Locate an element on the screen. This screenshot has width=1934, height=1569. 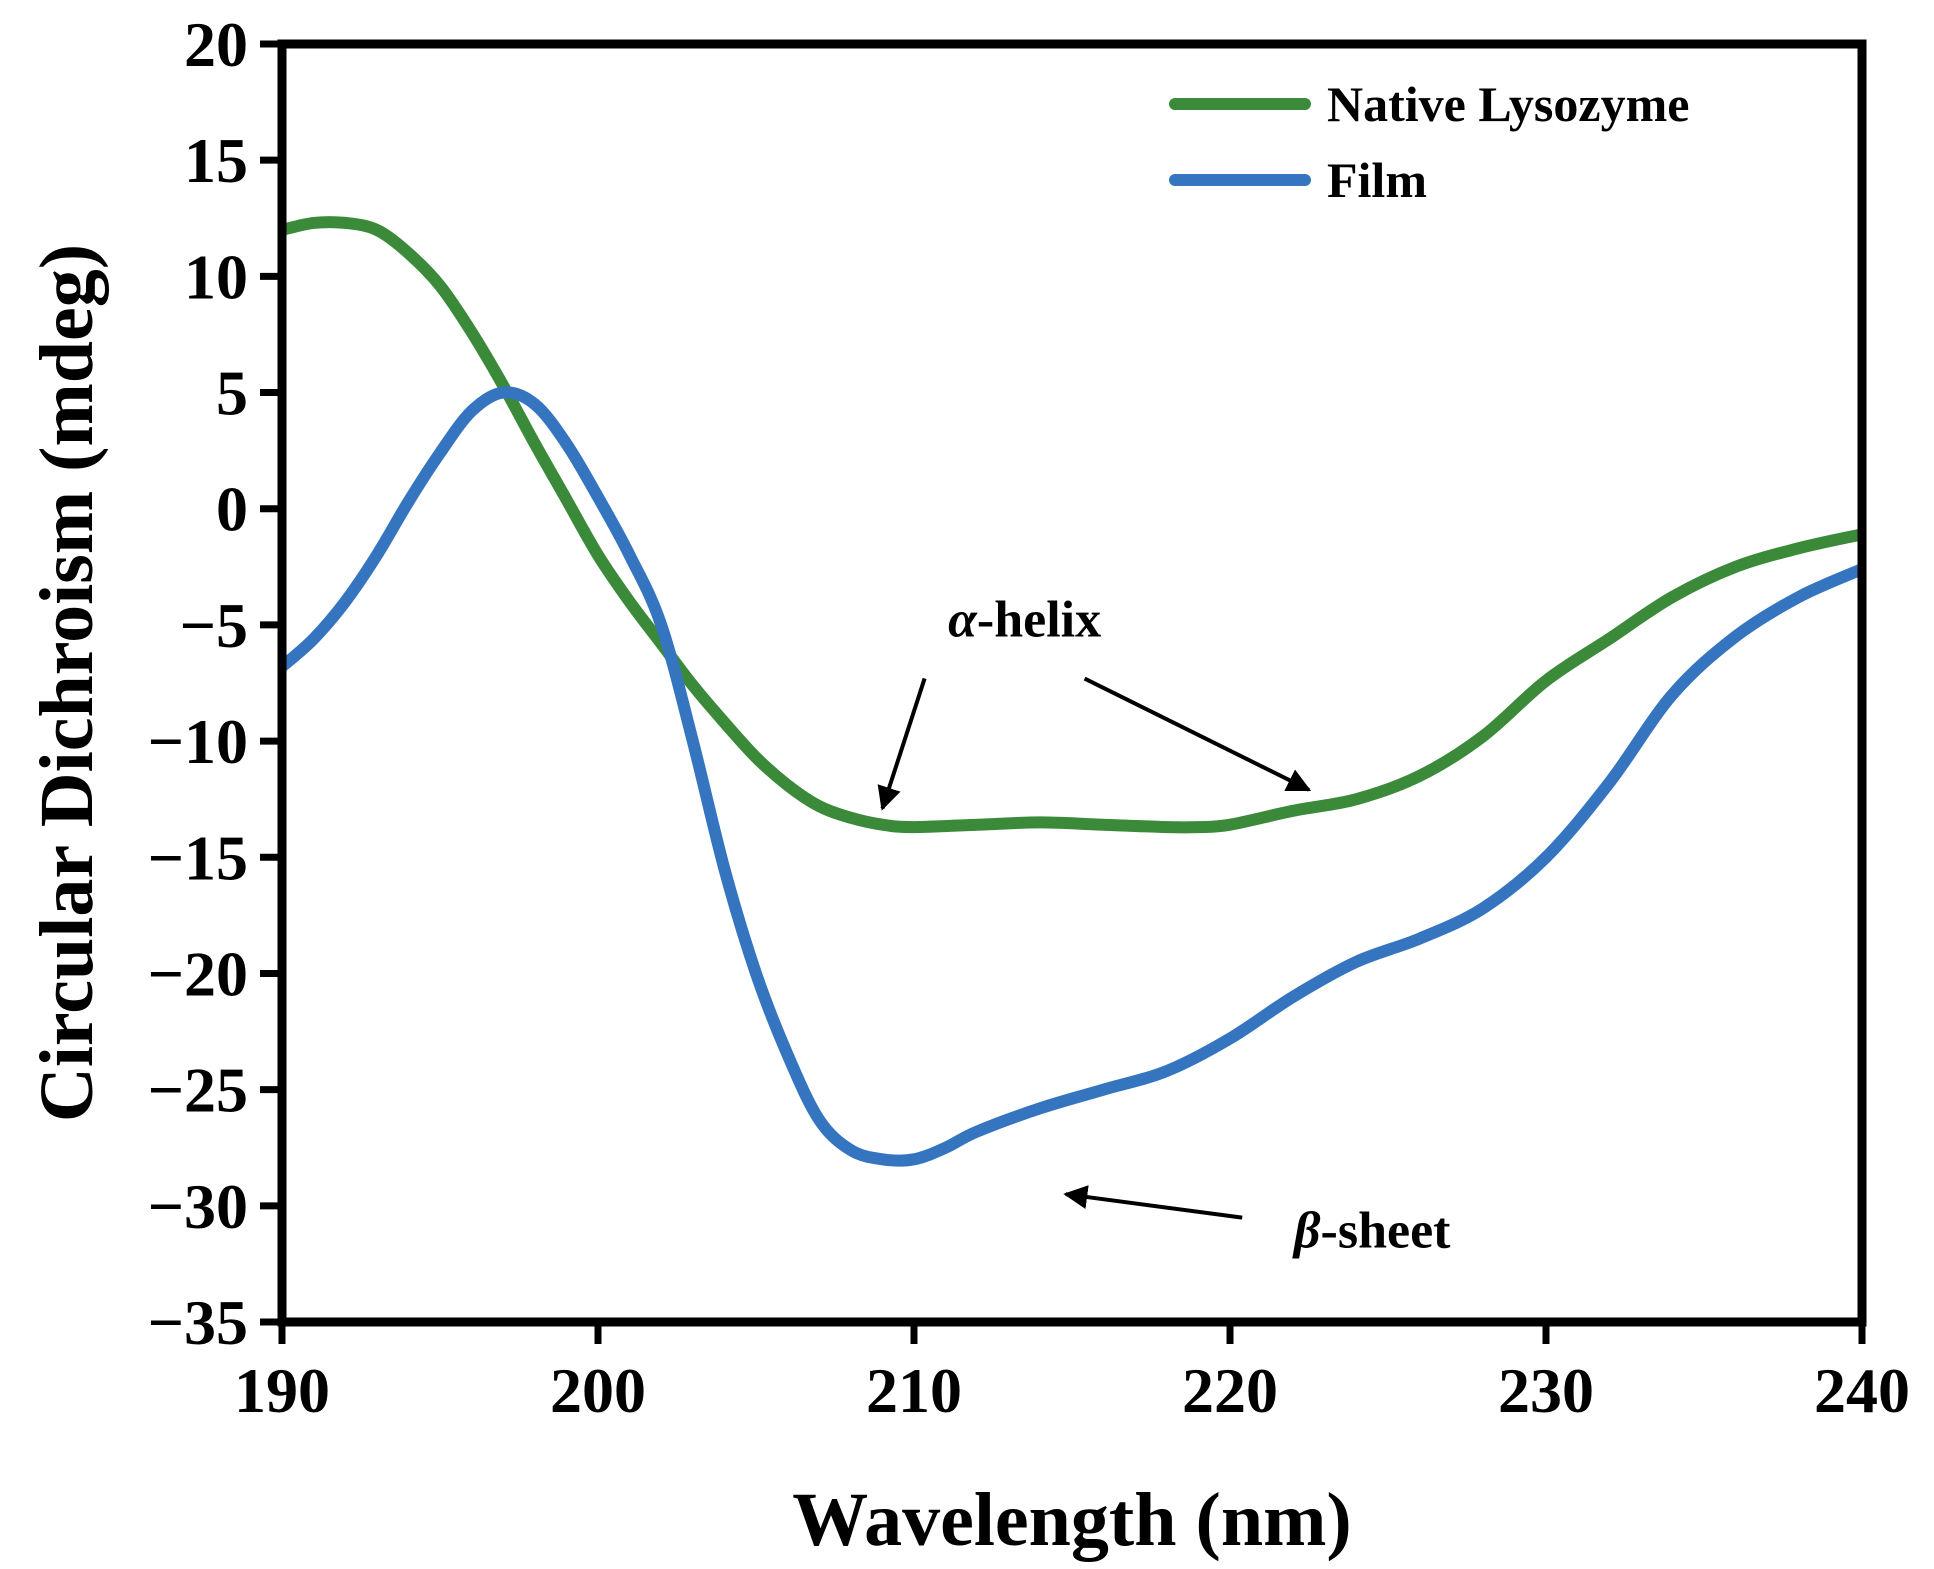
x-tick-label: 190 is located at coordinates (282, 1390).